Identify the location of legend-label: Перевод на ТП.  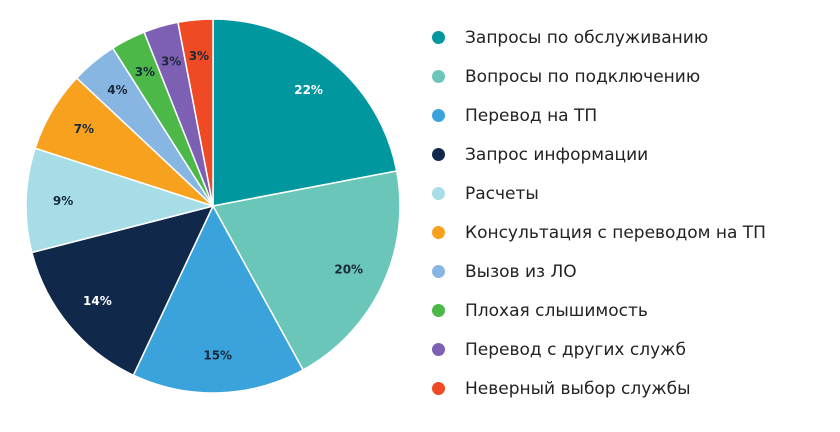
(531, 115).